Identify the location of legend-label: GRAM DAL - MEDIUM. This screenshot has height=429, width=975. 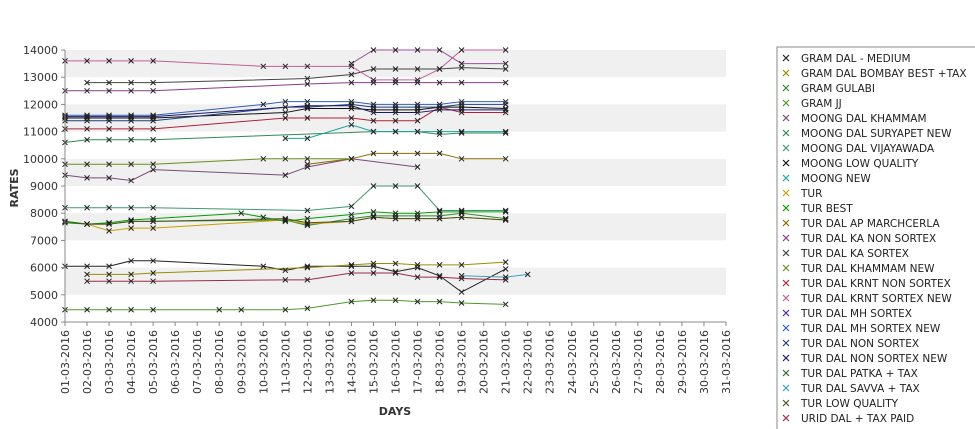
(856, 59).